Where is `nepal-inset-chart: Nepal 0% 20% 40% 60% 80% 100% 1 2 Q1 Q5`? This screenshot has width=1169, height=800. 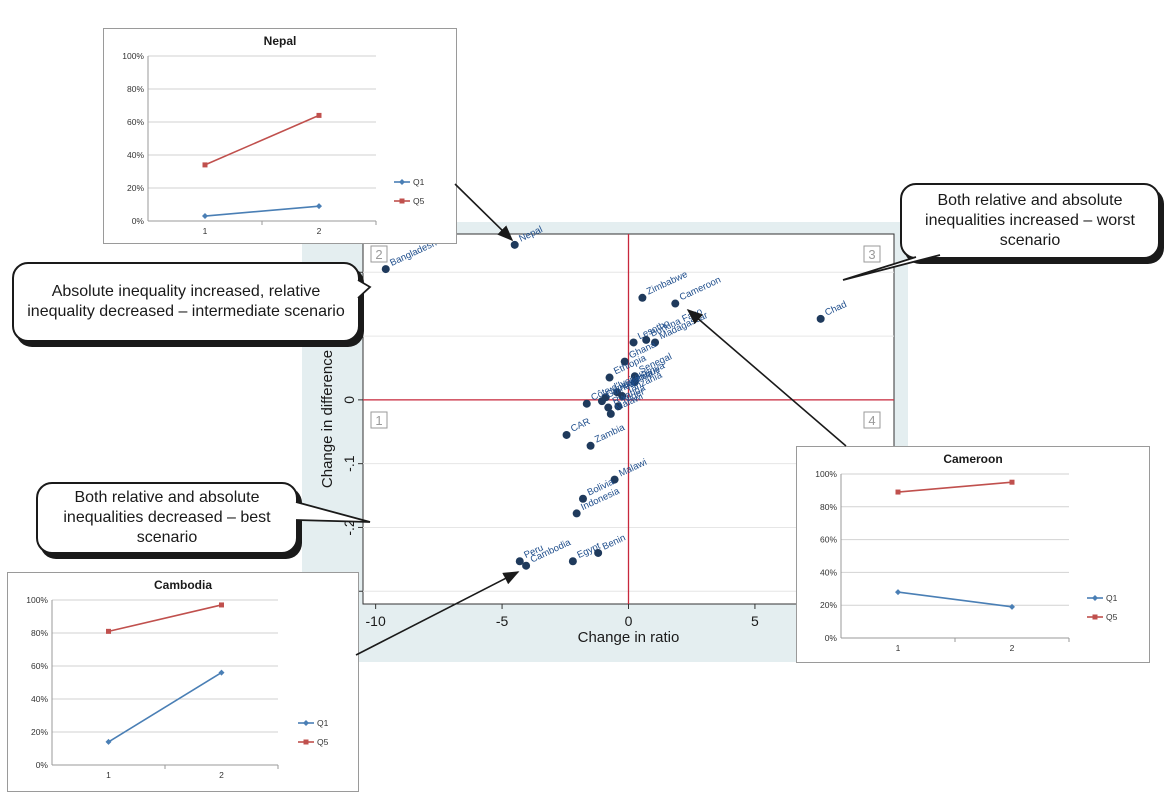
nepal-inset-chart: Nepal 0% 20% 40% 60% 80% 100% 1 2 Q1 Q5 is located at coordinates (280, 136).